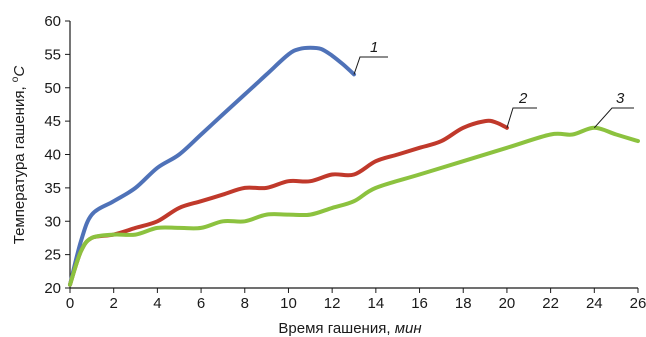 Image resolution: width=646 pixels, height=337 pixels. Describe the element at coordinates (376, 303) in the screenshot. I see `x-tick-label: 14` at that location.